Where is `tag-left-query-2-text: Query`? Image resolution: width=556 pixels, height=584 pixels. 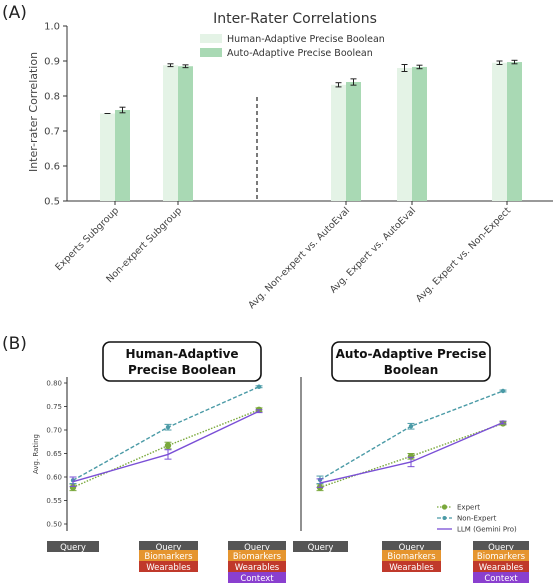 tag-left-query-2-text: Query is located at coordinates (169, 548).